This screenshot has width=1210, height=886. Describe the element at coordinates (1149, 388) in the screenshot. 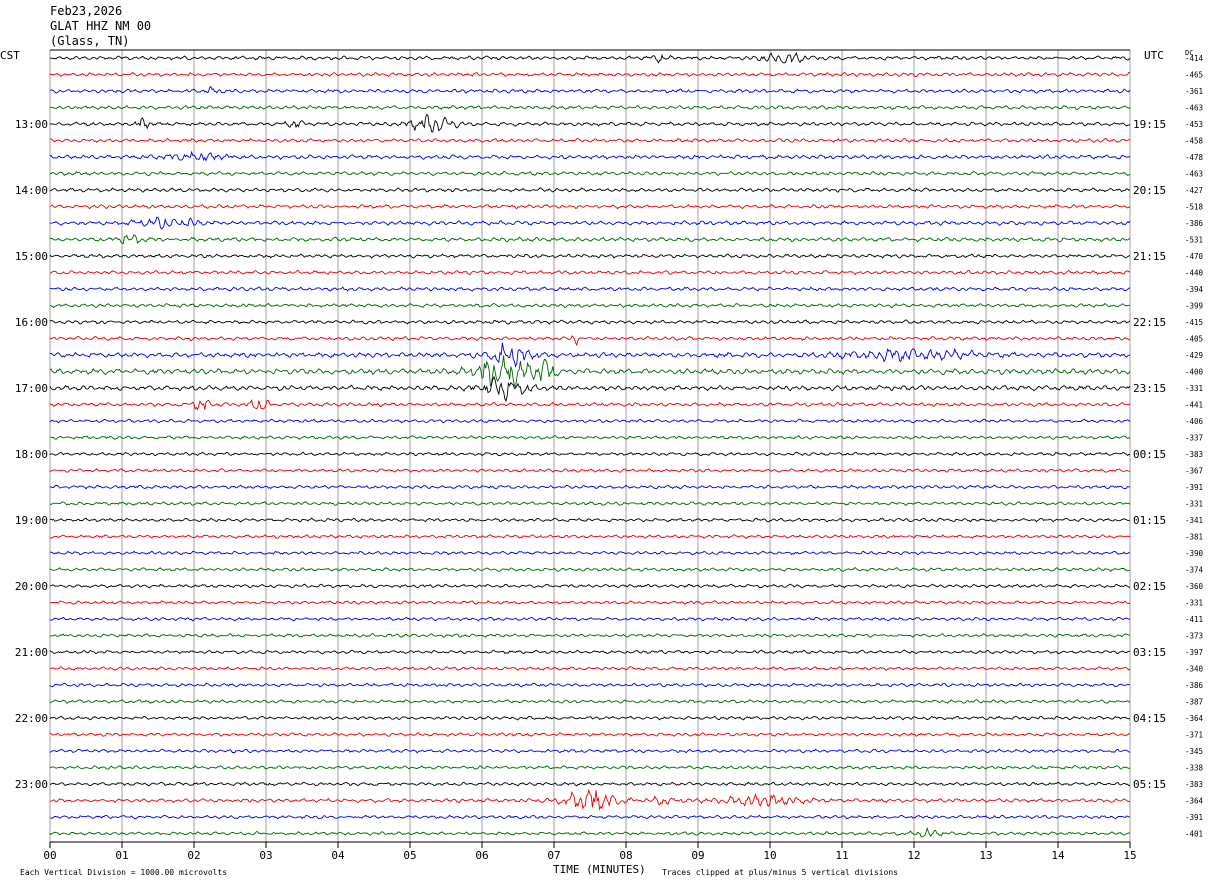

I see `right-hour-label: 23:15` at that location.